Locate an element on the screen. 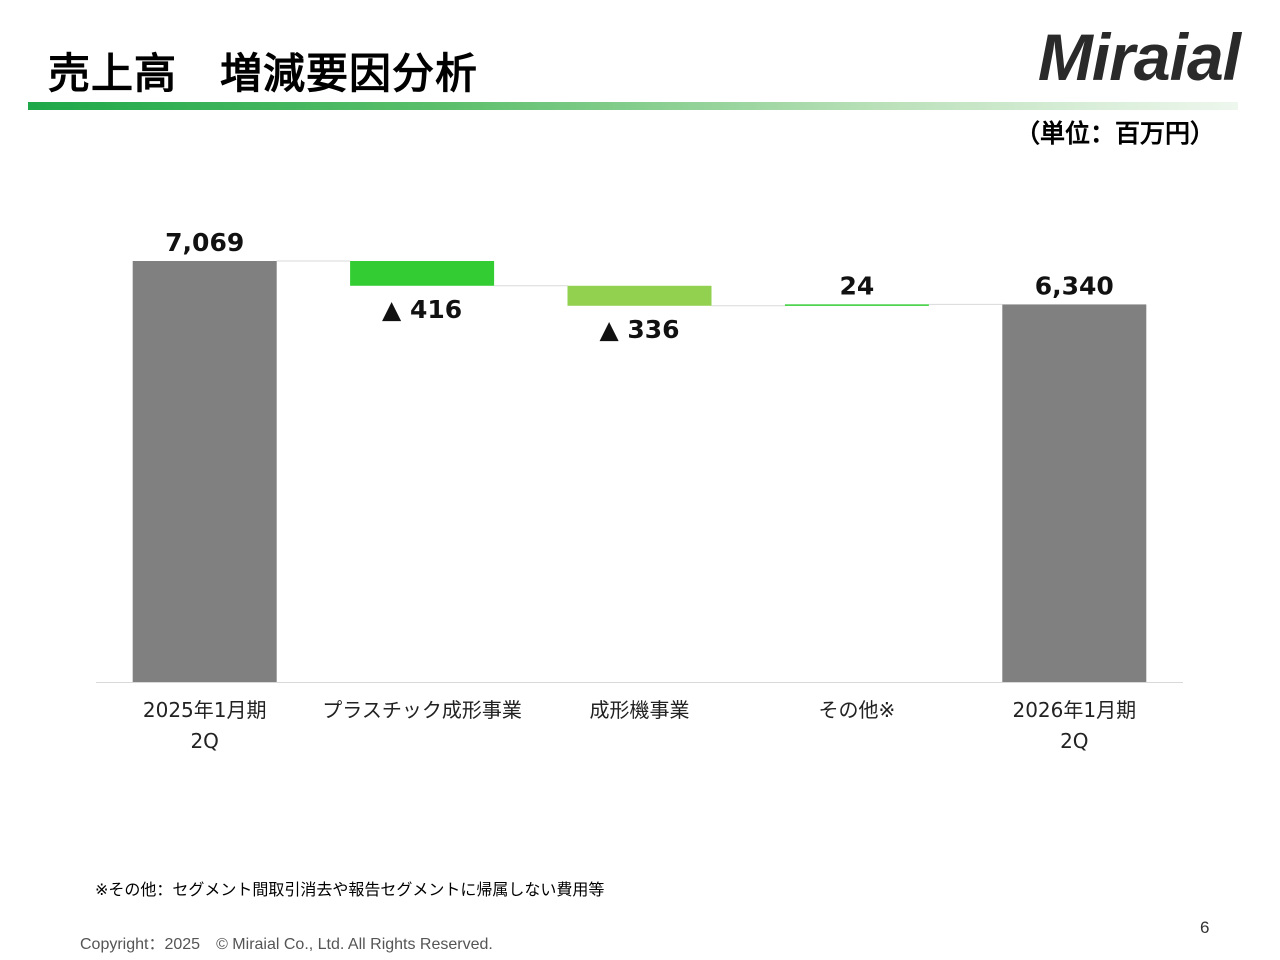  x-tick-label-1-0: プラスチック成形事業 is located at coordinates (422, 710).